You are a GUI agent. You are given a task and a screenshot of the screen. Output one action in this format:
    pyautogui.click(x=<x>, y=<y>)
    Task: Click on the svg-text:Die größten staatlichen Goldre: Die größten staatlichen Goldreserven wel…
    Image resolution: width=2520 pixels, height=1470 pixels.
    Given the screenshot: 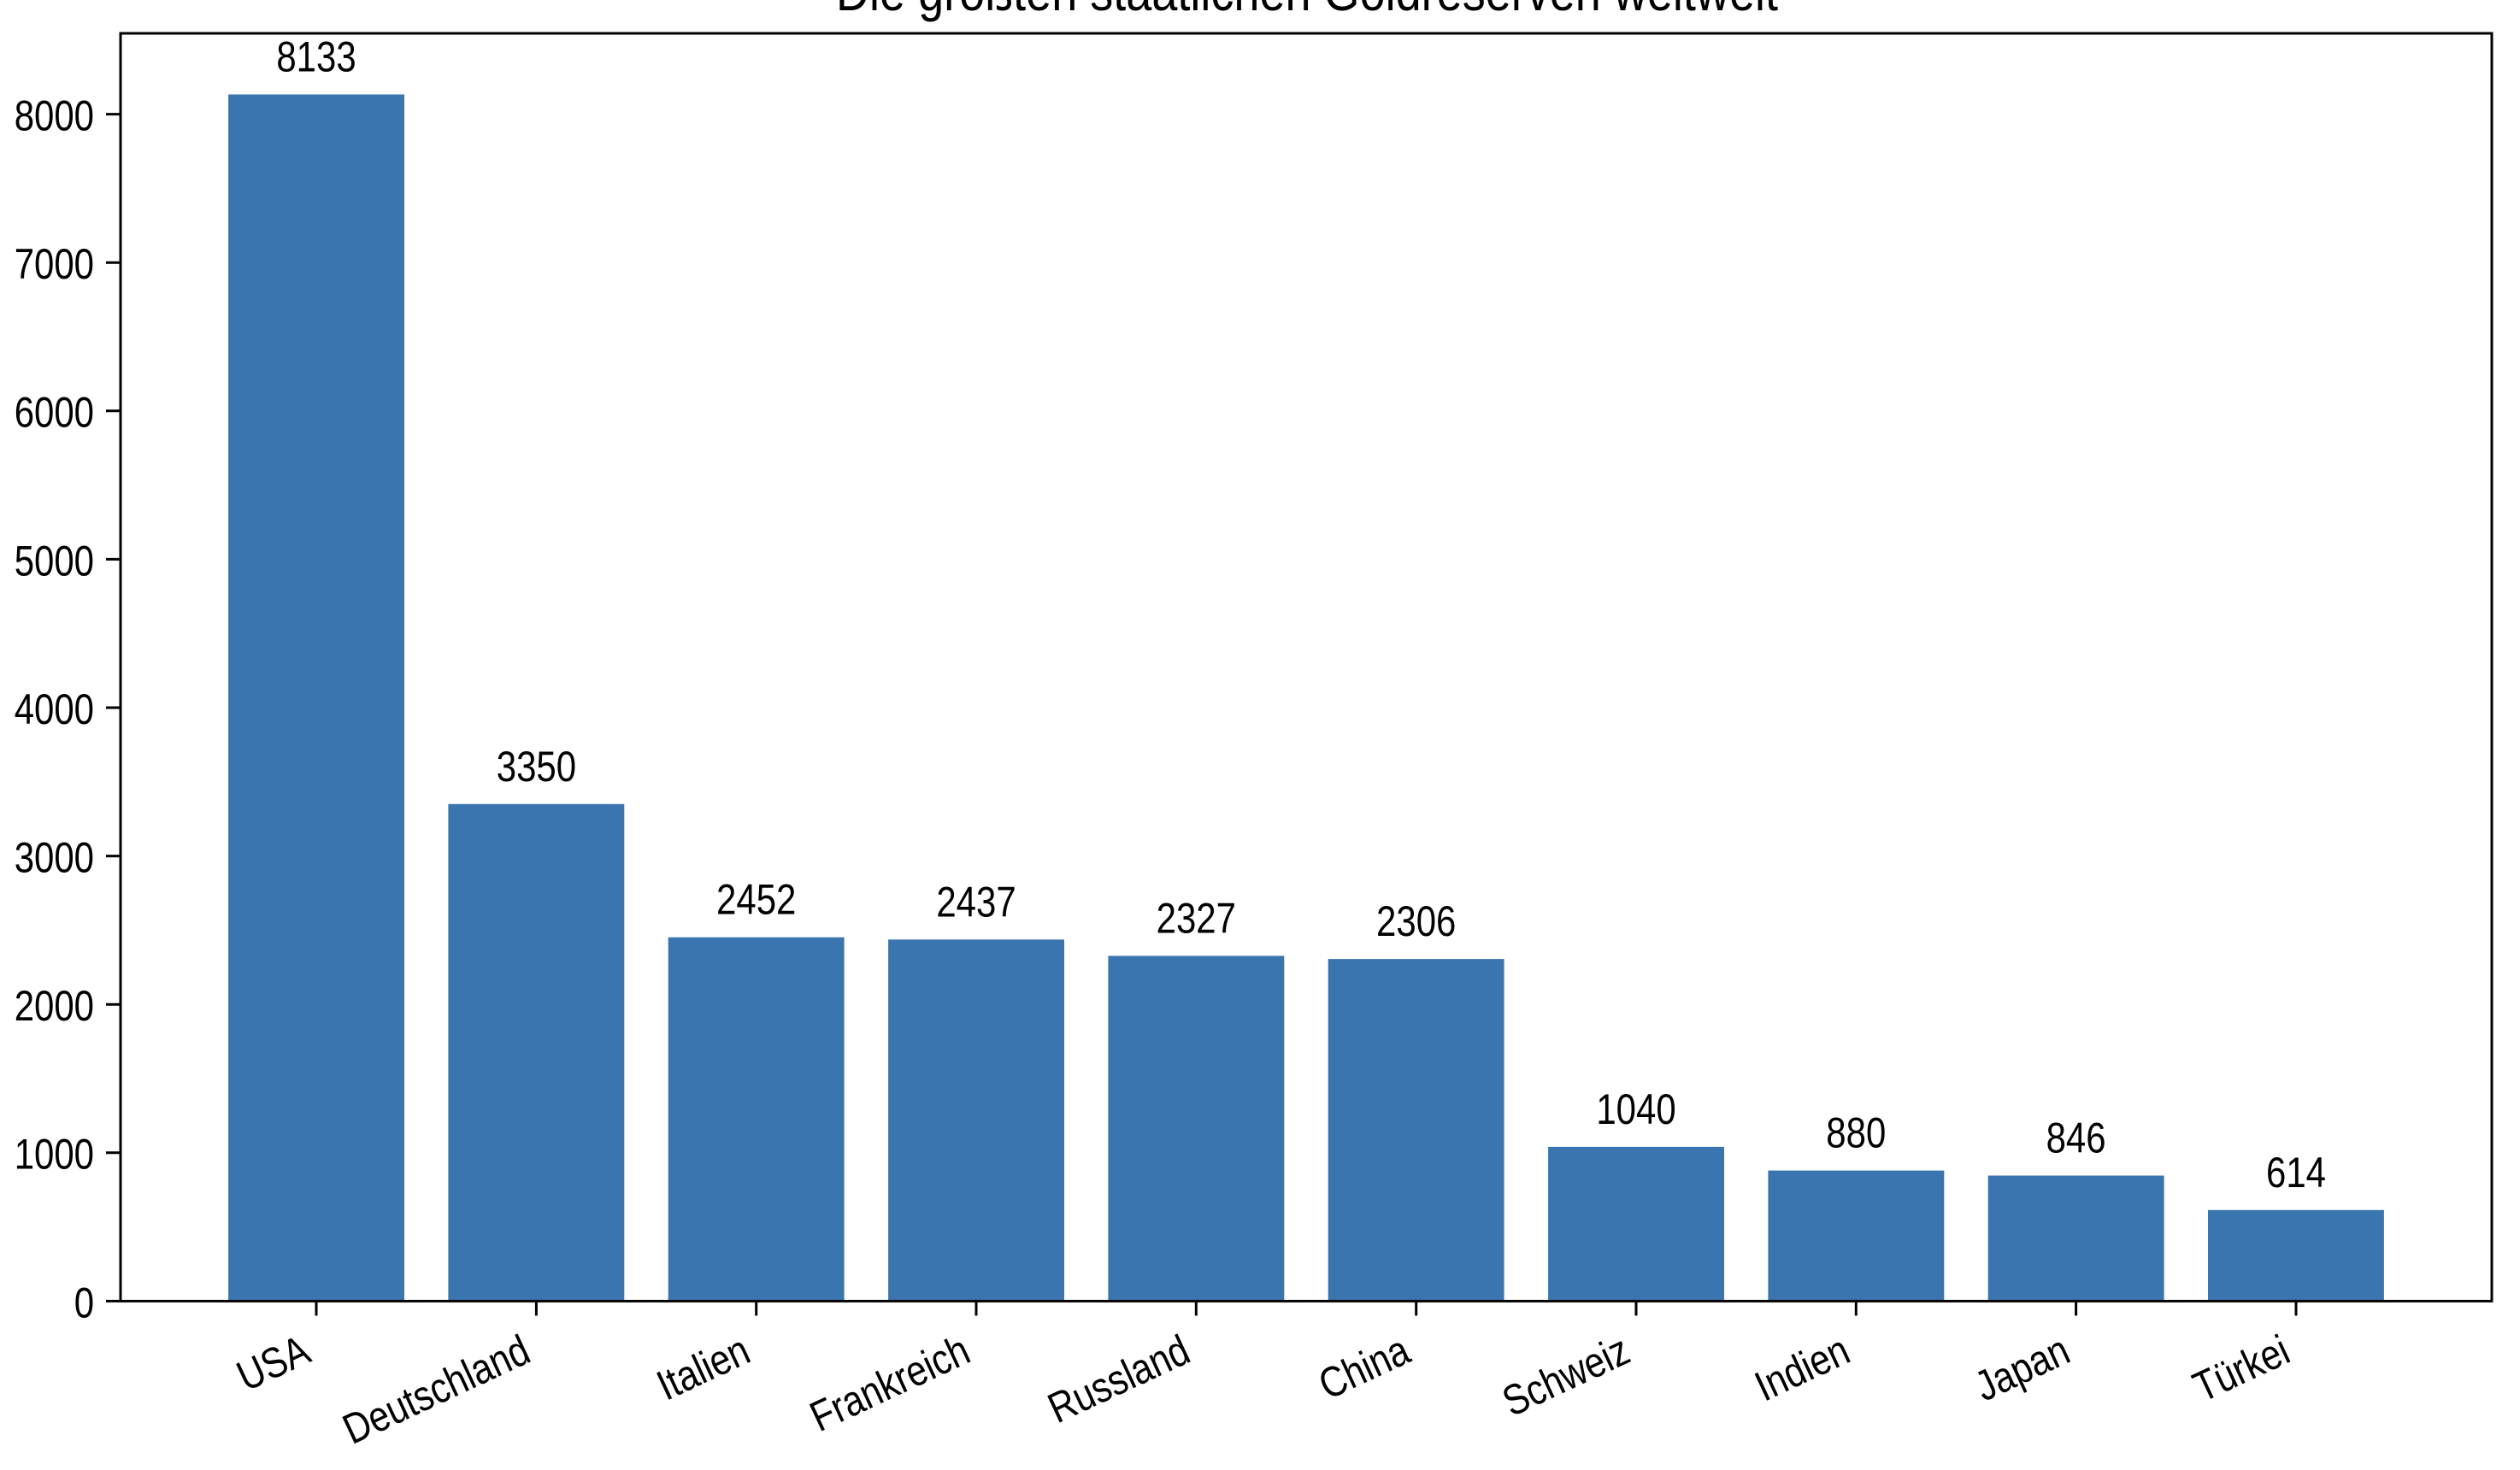 What is the action you would take?
    pyautogui.click(x=1307, y=11)
    